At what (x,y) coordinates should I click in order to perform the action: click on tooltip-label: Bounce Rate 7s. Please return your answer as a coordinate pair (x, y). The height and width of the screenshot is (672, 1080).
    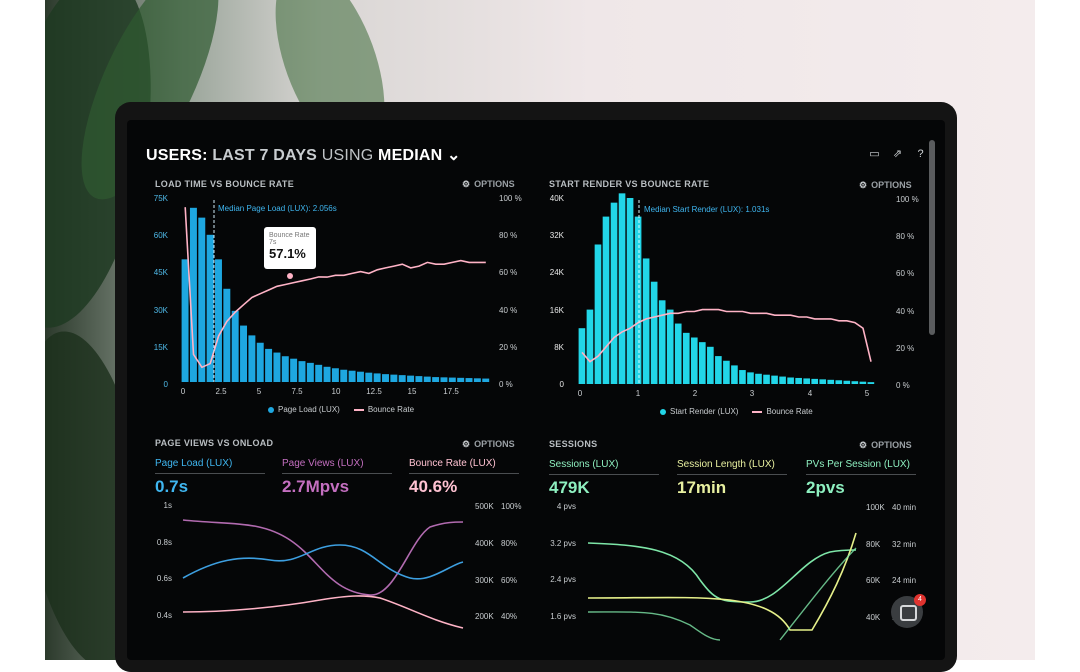
    Looking at the image, I should click on (289, 239).